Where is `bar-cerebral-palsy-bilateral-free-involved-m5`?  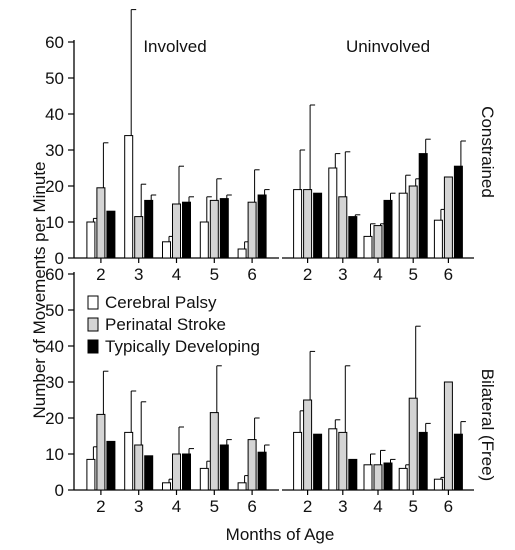 bar-cerebral-palsy-bilateral-free-involved-m5 is located at coordinates (204, 479).